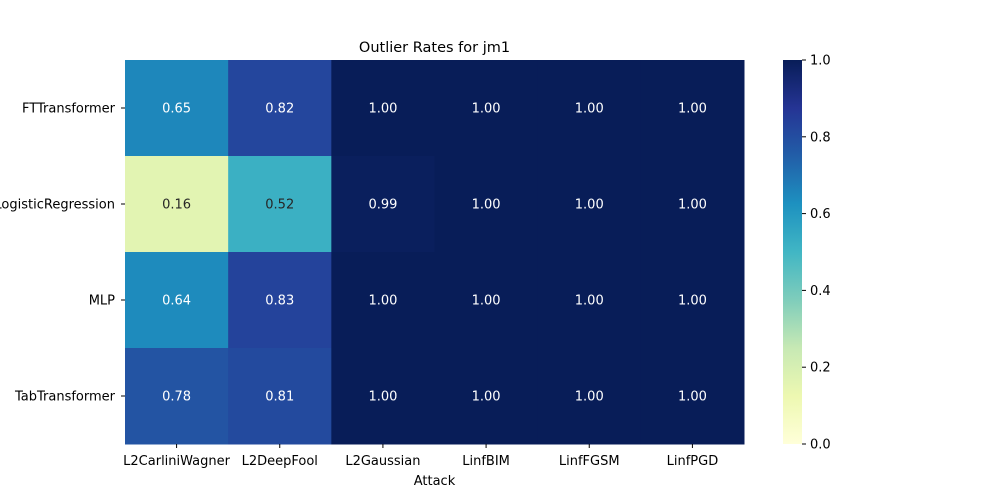 The height and width of the screenshot is (500, 1000). Describe the element at coordinates (820, 445) in the screenshot. I see `colorbar-tick-label: 0.0` at that location.